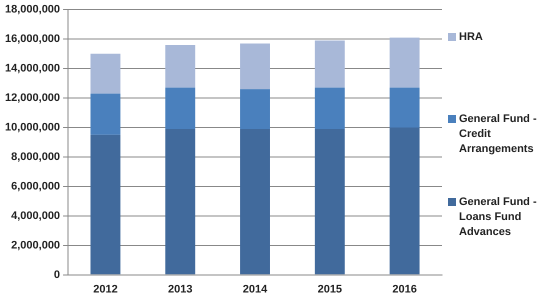  Describe the element at coordinates (498, 217) in the screenshot. I see `legend-label: General Fund - Loans Fund Advances` at that location.